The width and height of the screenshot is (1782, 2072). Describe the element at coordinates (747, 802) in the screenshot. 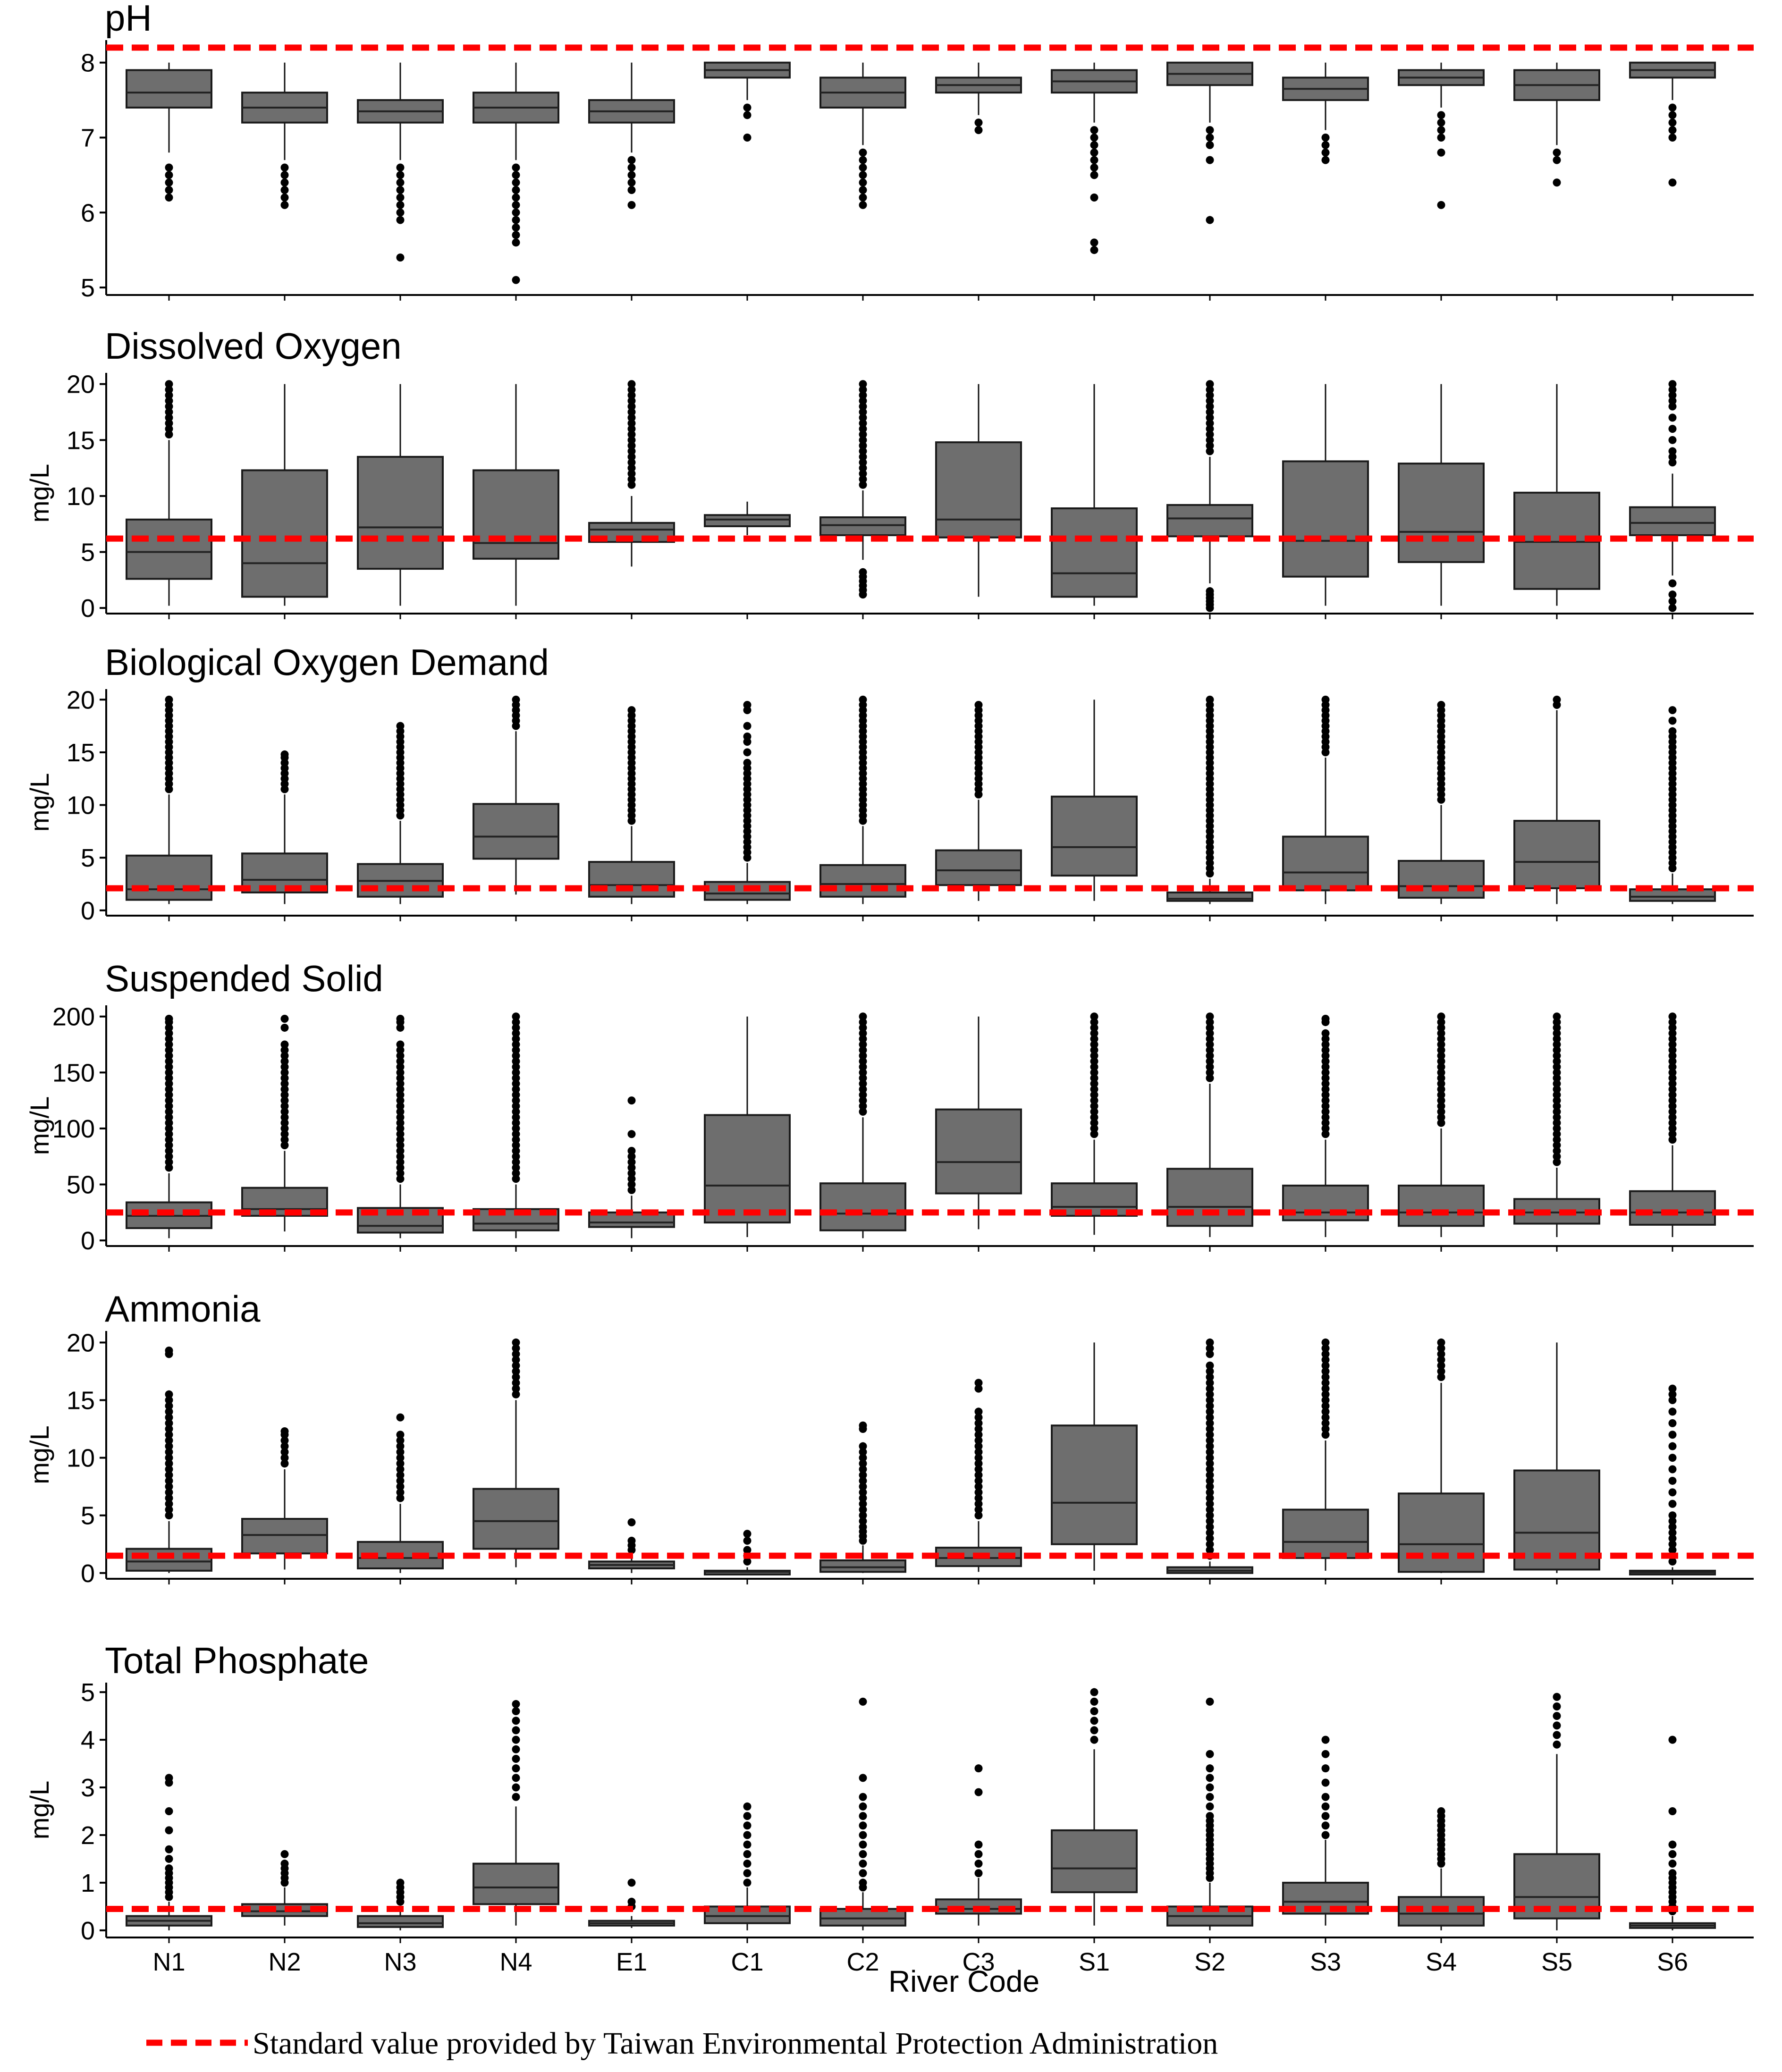

I see `box-C1` at that location.